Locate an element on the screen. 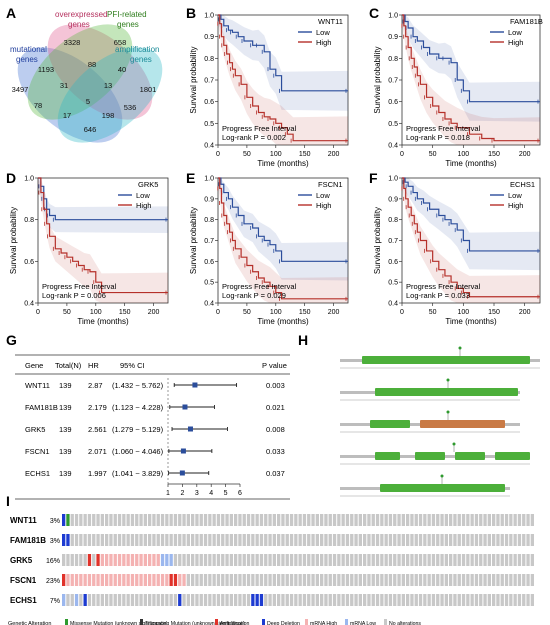 The height and width of the screenshot is (625, 550). table-cell-hr: 1.997 is located at coordinates (97, 473).